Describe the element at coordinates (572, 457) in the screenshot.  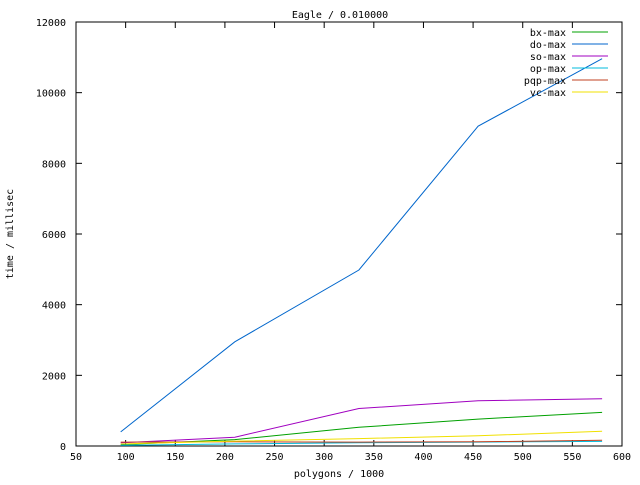
I see `x-tick-label: 550` at that location.